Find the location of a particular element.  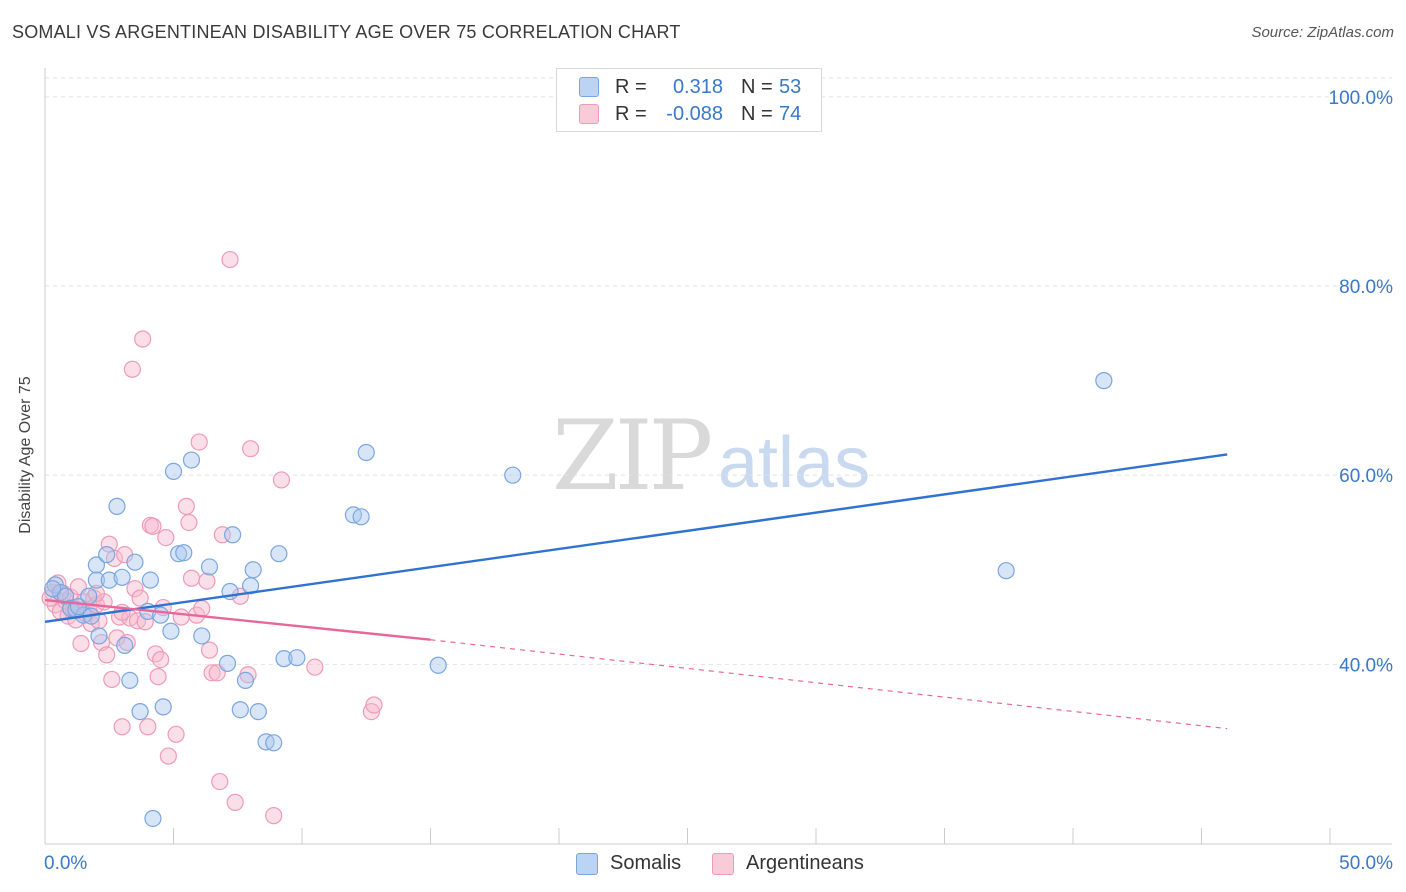

n-value: 53 is located at coordinates (790, 86).